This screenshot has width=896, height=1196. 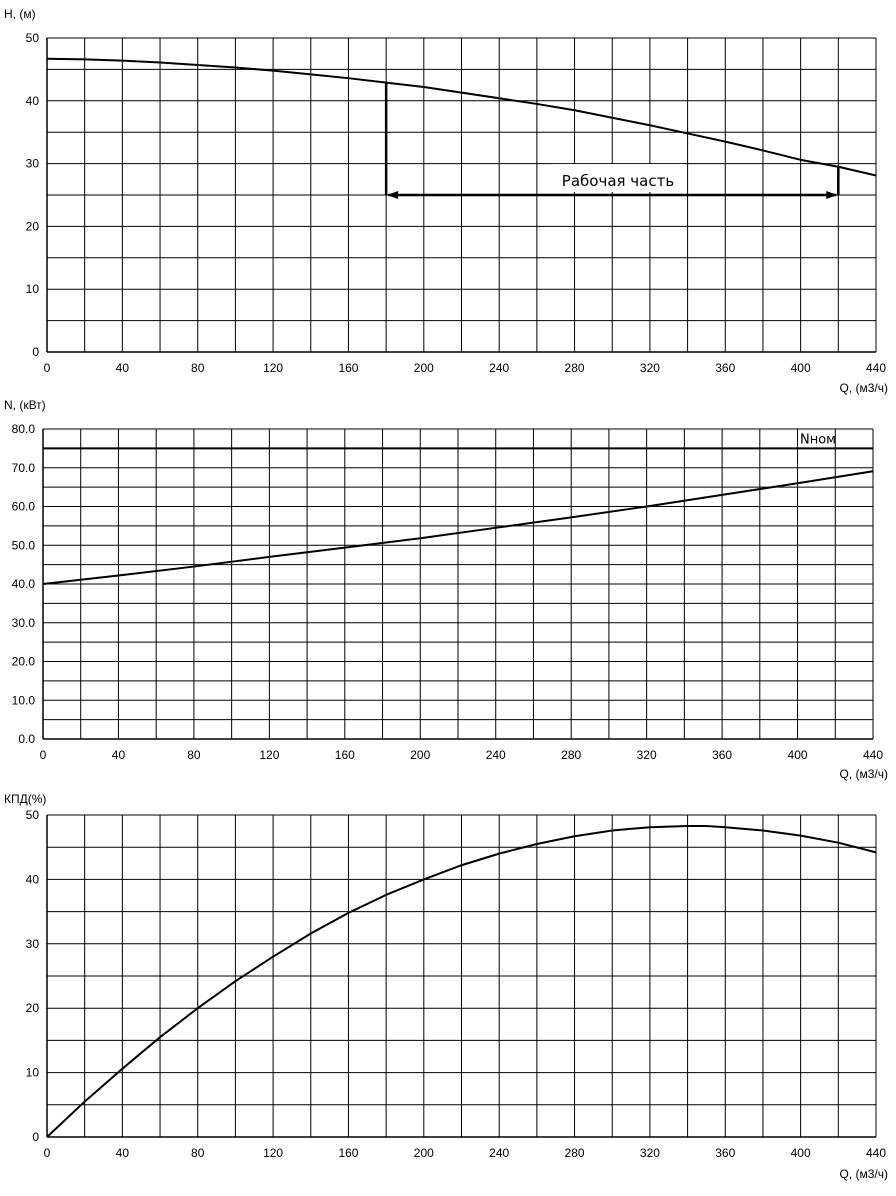 I want to click on efficiency-y-tick-label: 40, so click(x=33, y=879).